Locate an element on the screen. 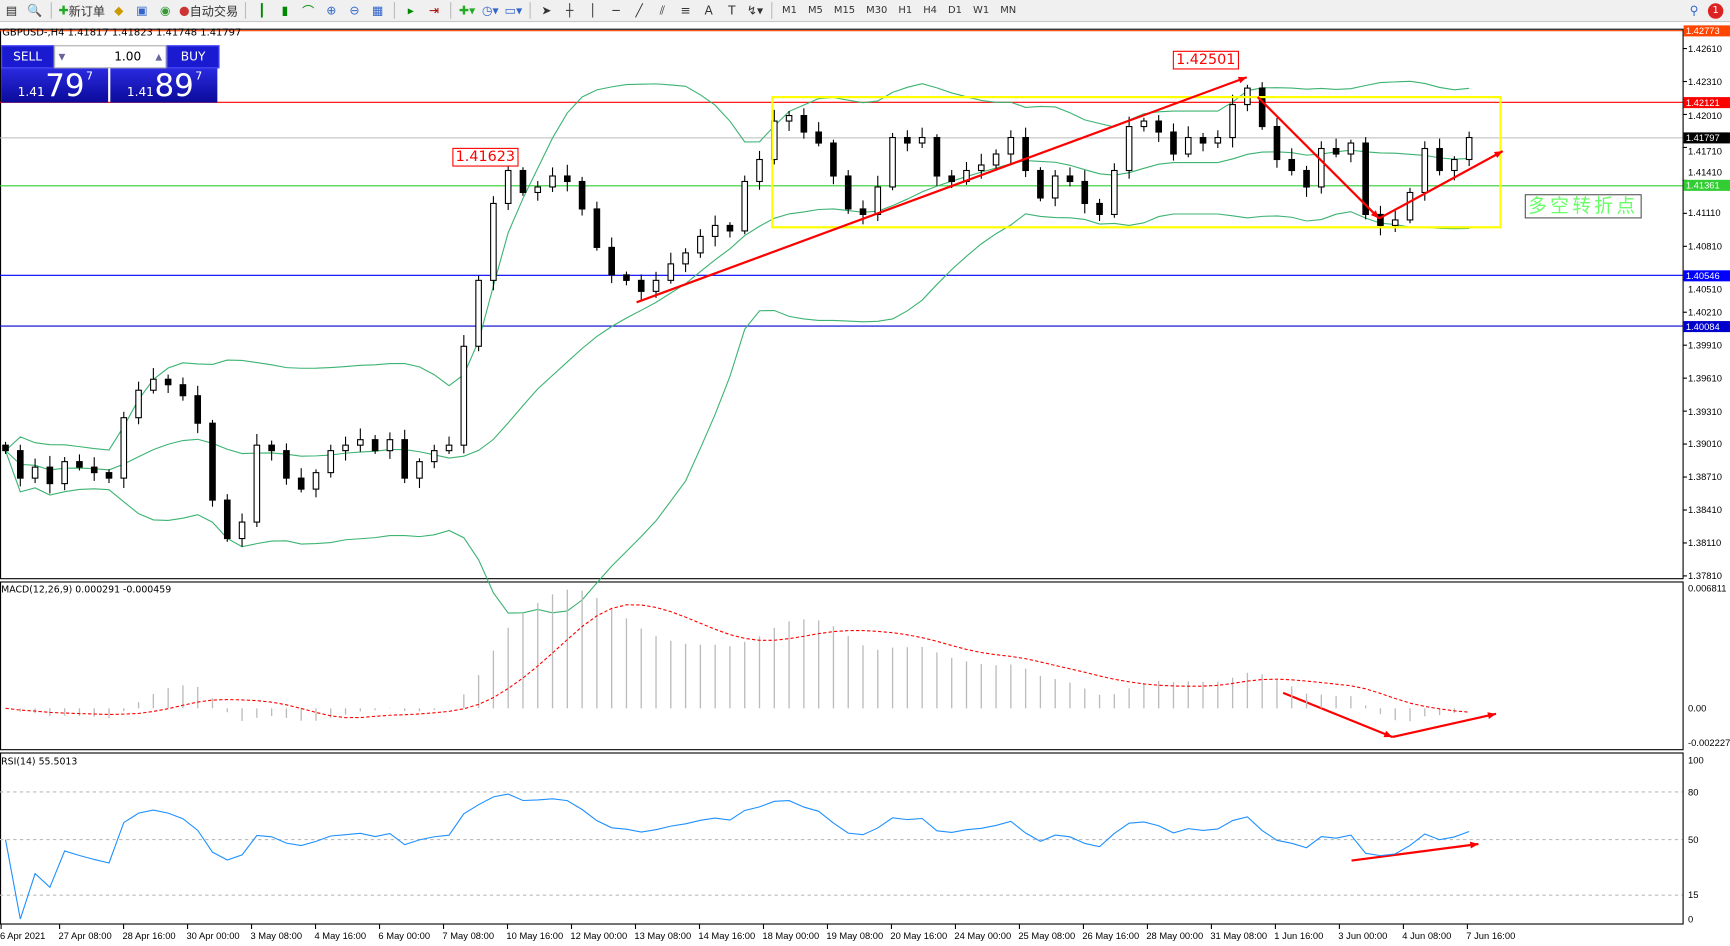 This screenshot has width=1730, height=946. rsi-axis-label: 80 is located at coordinates (1693, 792).